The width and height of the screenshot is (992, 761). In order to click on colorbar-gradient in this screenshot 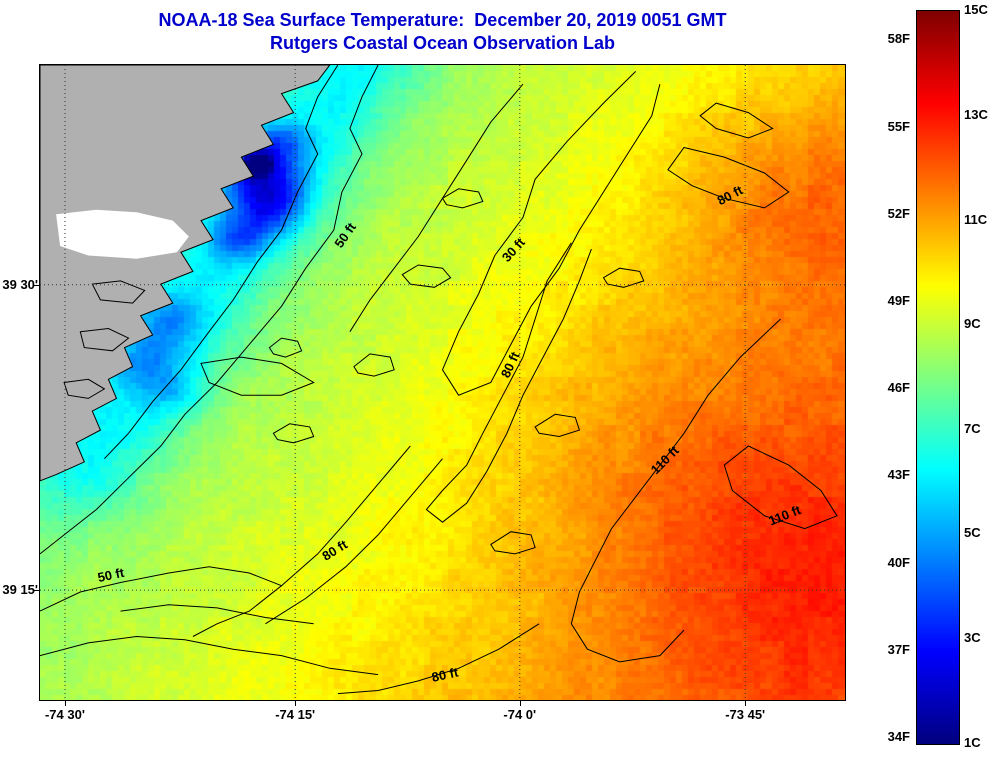, I will do `click(938, 377)`.